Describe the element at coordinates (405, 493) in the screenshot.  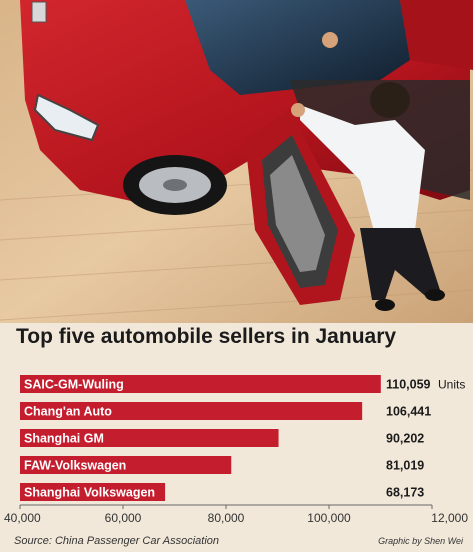
I see `bar-value-label: 68,173` at that location.